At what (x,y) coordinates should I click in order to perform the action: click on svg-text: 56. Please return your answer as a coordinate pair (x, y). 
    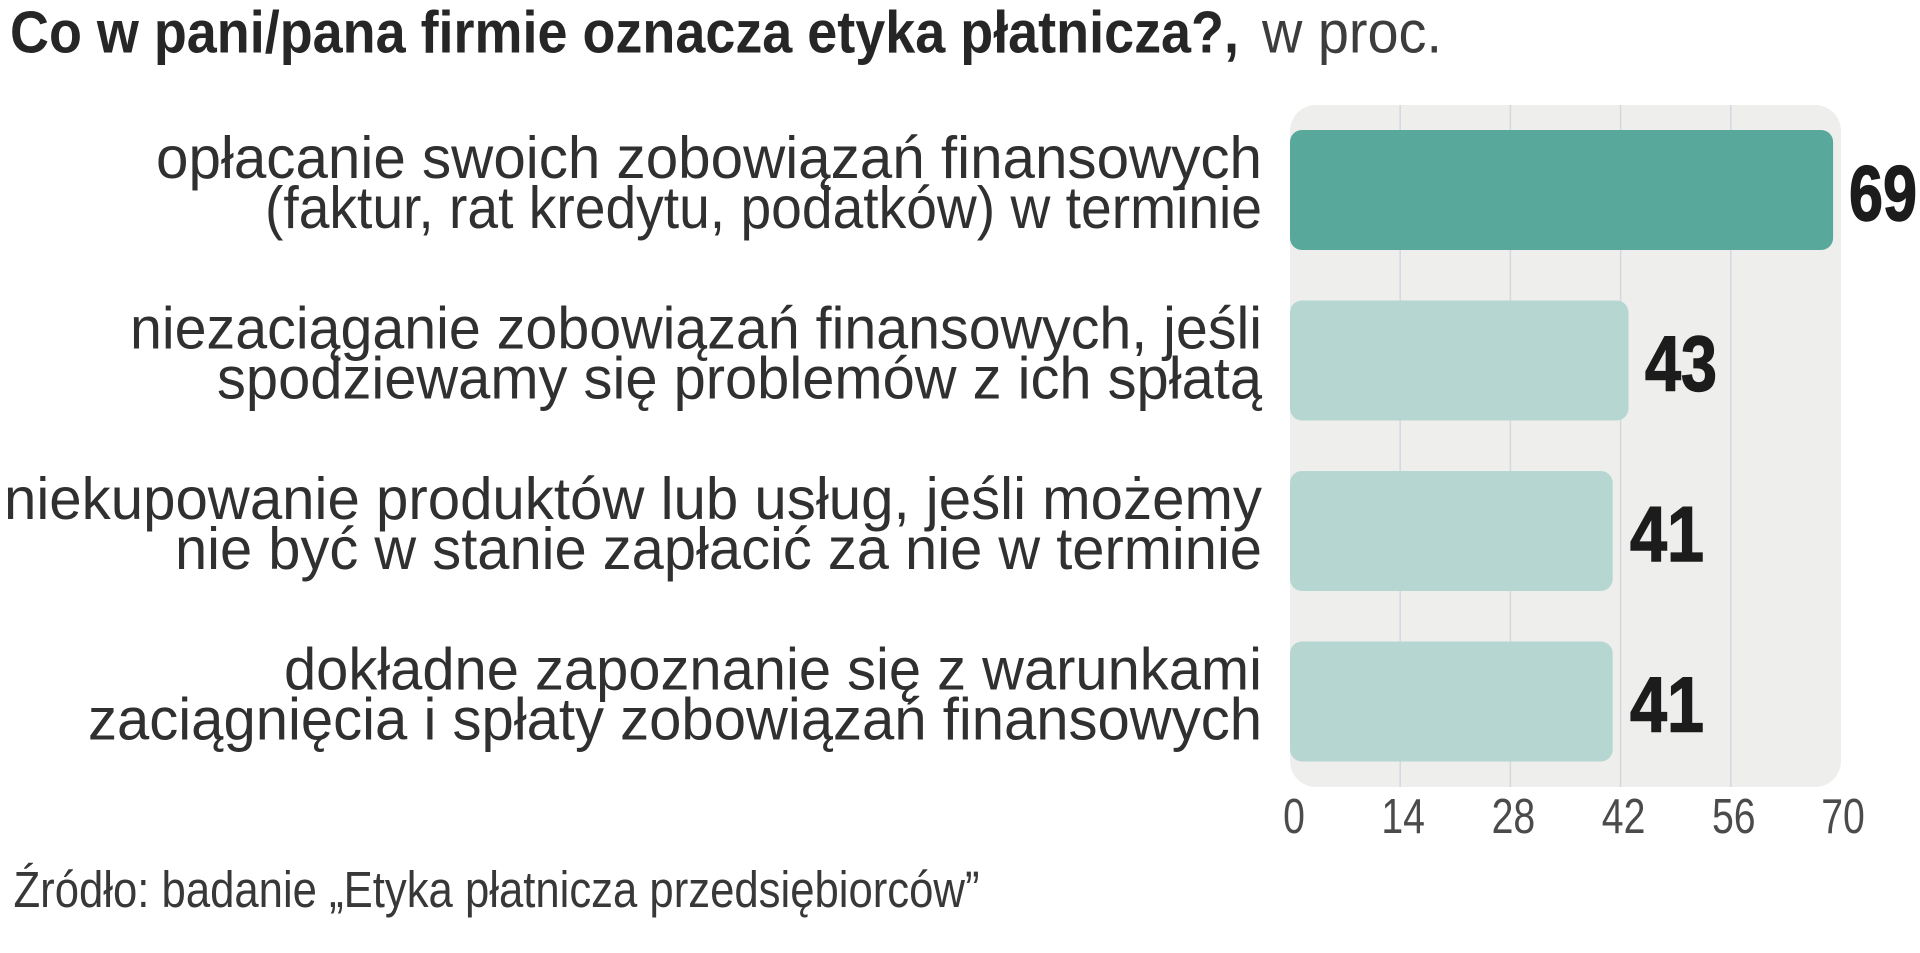
    Looking at the image, I should click on (1734, 817).